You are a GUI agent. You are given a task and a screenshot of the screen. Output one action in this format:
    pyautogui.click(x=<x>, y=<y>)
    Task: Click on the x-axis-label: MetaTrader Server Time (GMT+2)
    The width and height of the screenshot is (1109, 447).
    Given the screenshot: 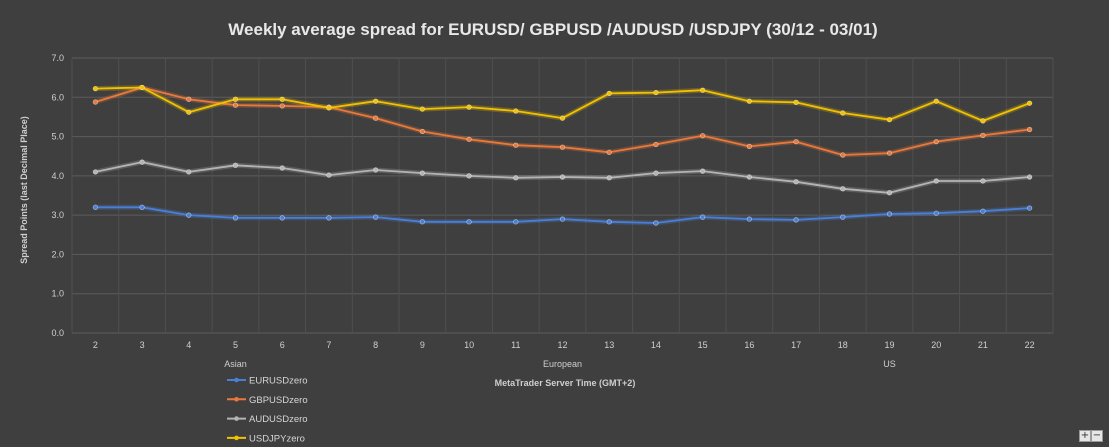 What is the action you would take?
    pyautogui.click(x=565, y=383)
    